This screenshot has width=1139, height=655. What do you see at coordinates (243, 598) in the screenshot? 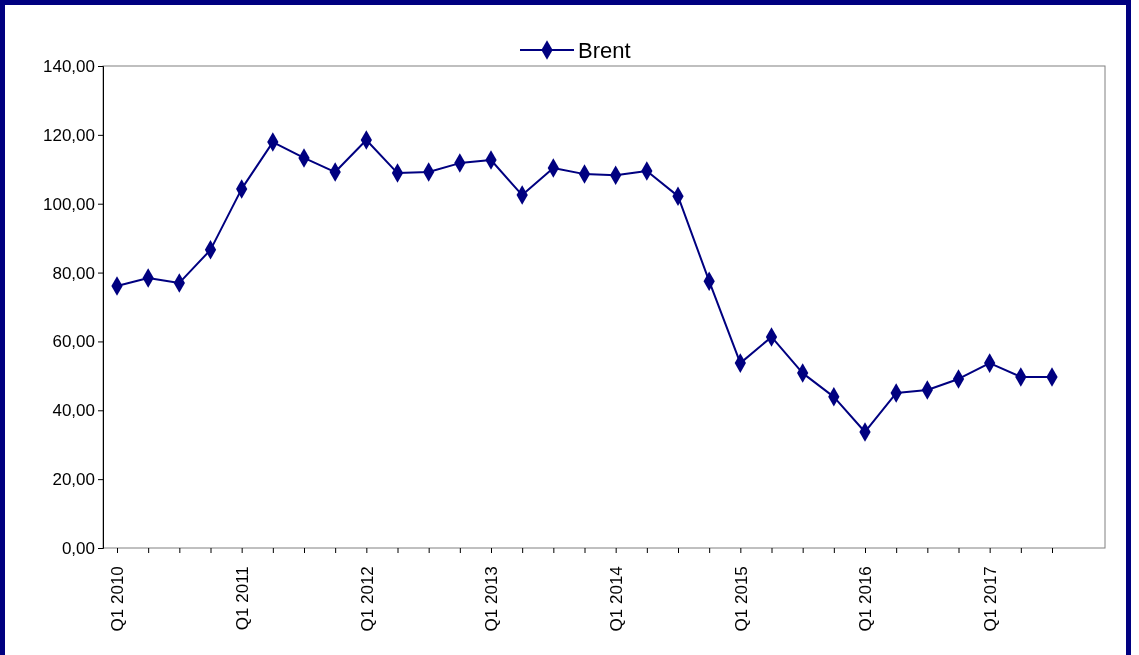
I see `x-tick-label: Q1 2011` at bounding box center [243, 598].